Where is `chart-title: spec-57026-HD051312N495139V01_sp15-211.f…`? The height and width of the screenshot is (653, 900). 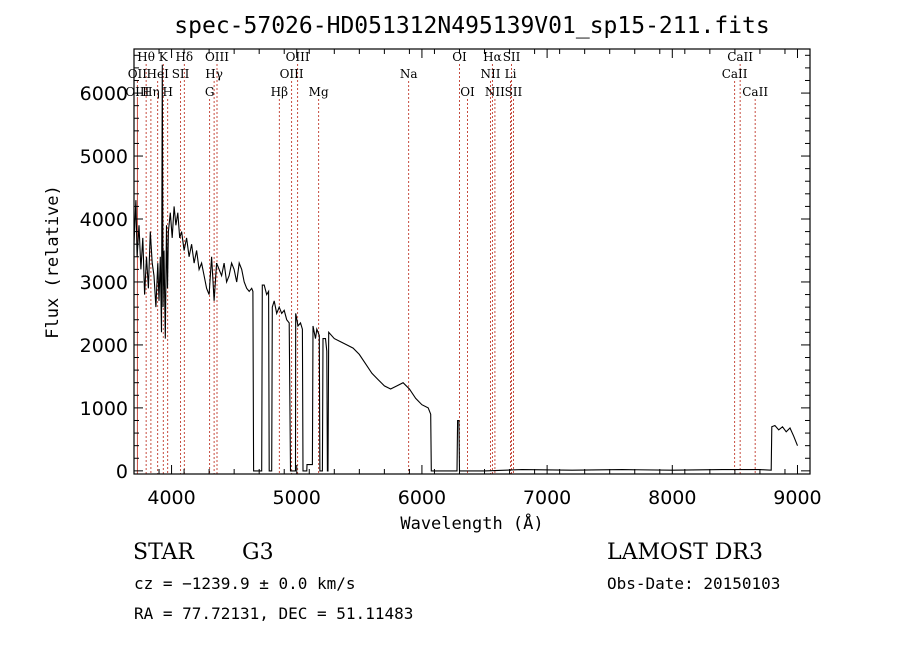
chart-title: spec-57026-HD051312N495139V01_sp15-211.f… is located at coordinates (471, 26).